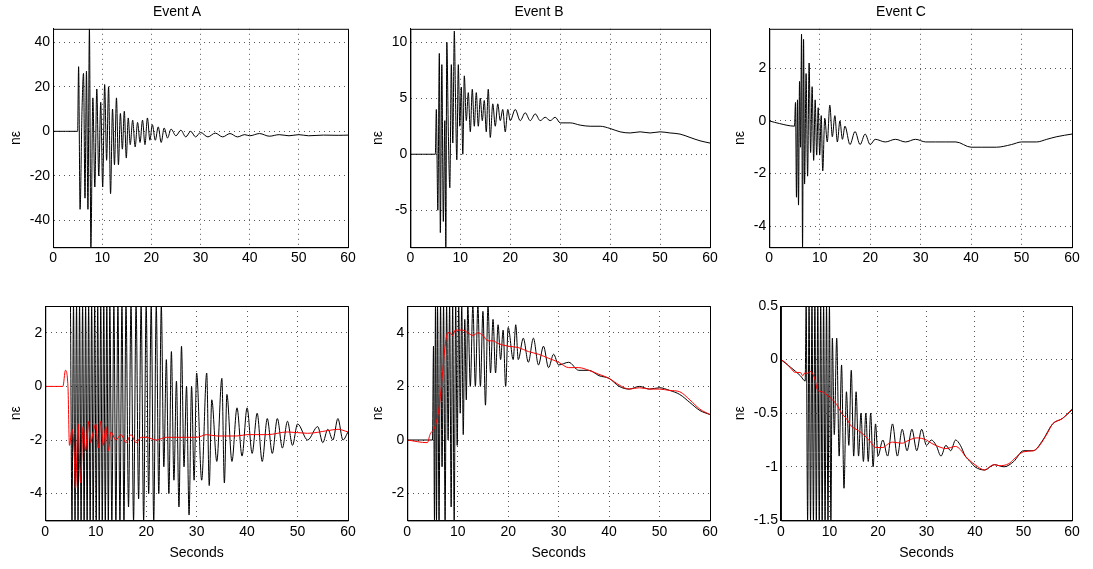  Describe the element at coordinates (539, 11) in the screenshot. I see `chart-title: Event B` at that location.